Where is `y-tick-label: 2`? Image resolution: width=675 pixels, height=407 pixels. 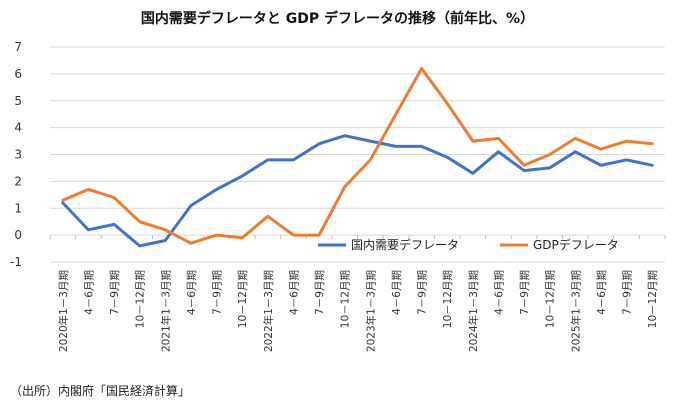
y-tick-label: 2 is located at coordinates (18, 181).